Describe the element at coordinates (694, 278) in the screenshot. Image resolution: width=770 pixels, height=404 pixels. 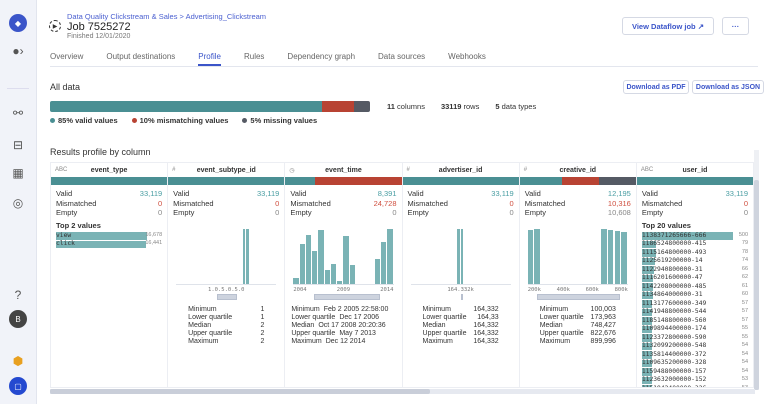
I see `top-value-row: 1116201600000-47 62` at that location.